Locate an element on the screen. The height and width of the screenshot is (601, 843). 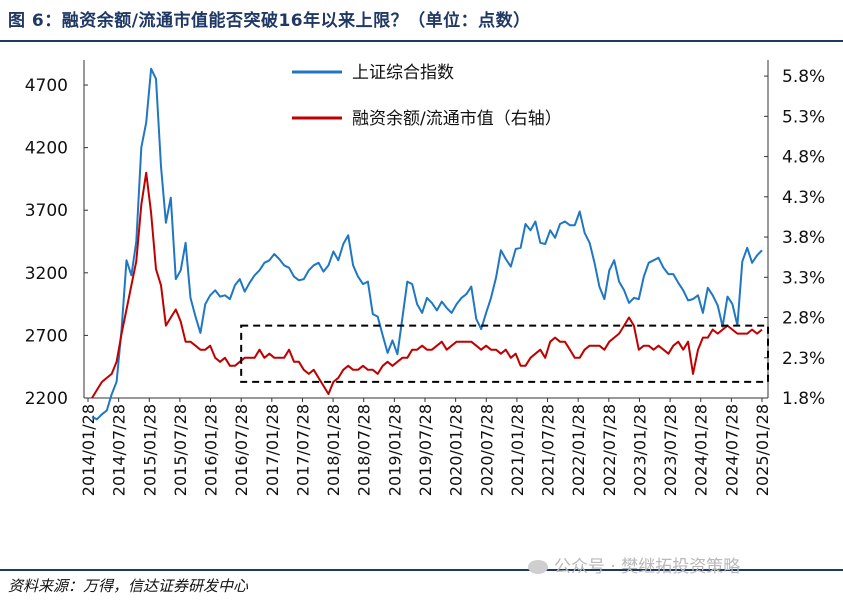
right-tick-label: 1.8% is located at coordinates (803, 399).